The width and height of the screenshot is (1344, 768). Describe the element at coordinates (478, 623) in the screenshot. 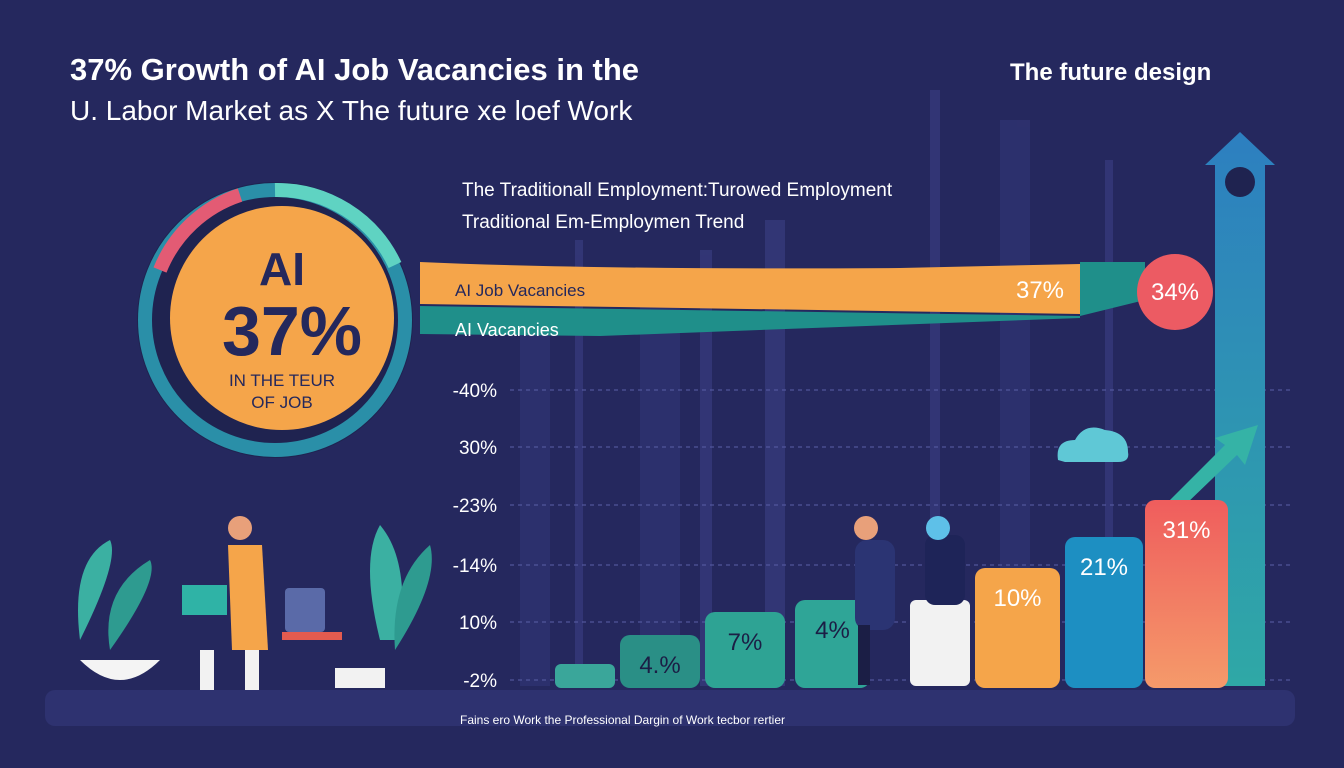

I see `axis-label: 10%` at that location.